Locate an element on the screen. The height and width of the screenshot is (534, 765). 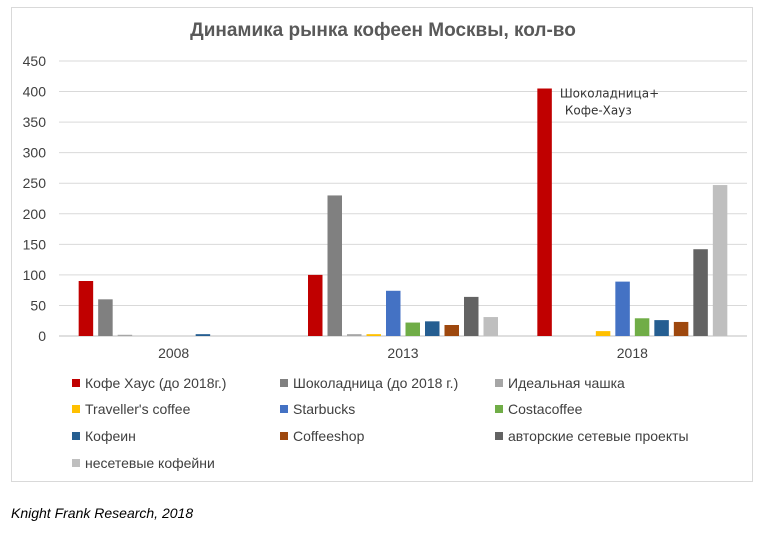
annotations: Шоколадница+ Кофе-Хауз is located at coordinates (609, 102).